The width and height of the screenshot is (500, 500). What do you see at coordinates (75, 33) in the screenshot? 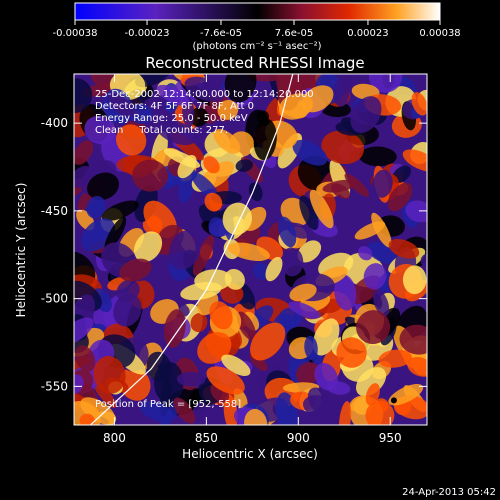
I see `colorbar-tick-label: -0.00038` at bounding box center [75, 33].